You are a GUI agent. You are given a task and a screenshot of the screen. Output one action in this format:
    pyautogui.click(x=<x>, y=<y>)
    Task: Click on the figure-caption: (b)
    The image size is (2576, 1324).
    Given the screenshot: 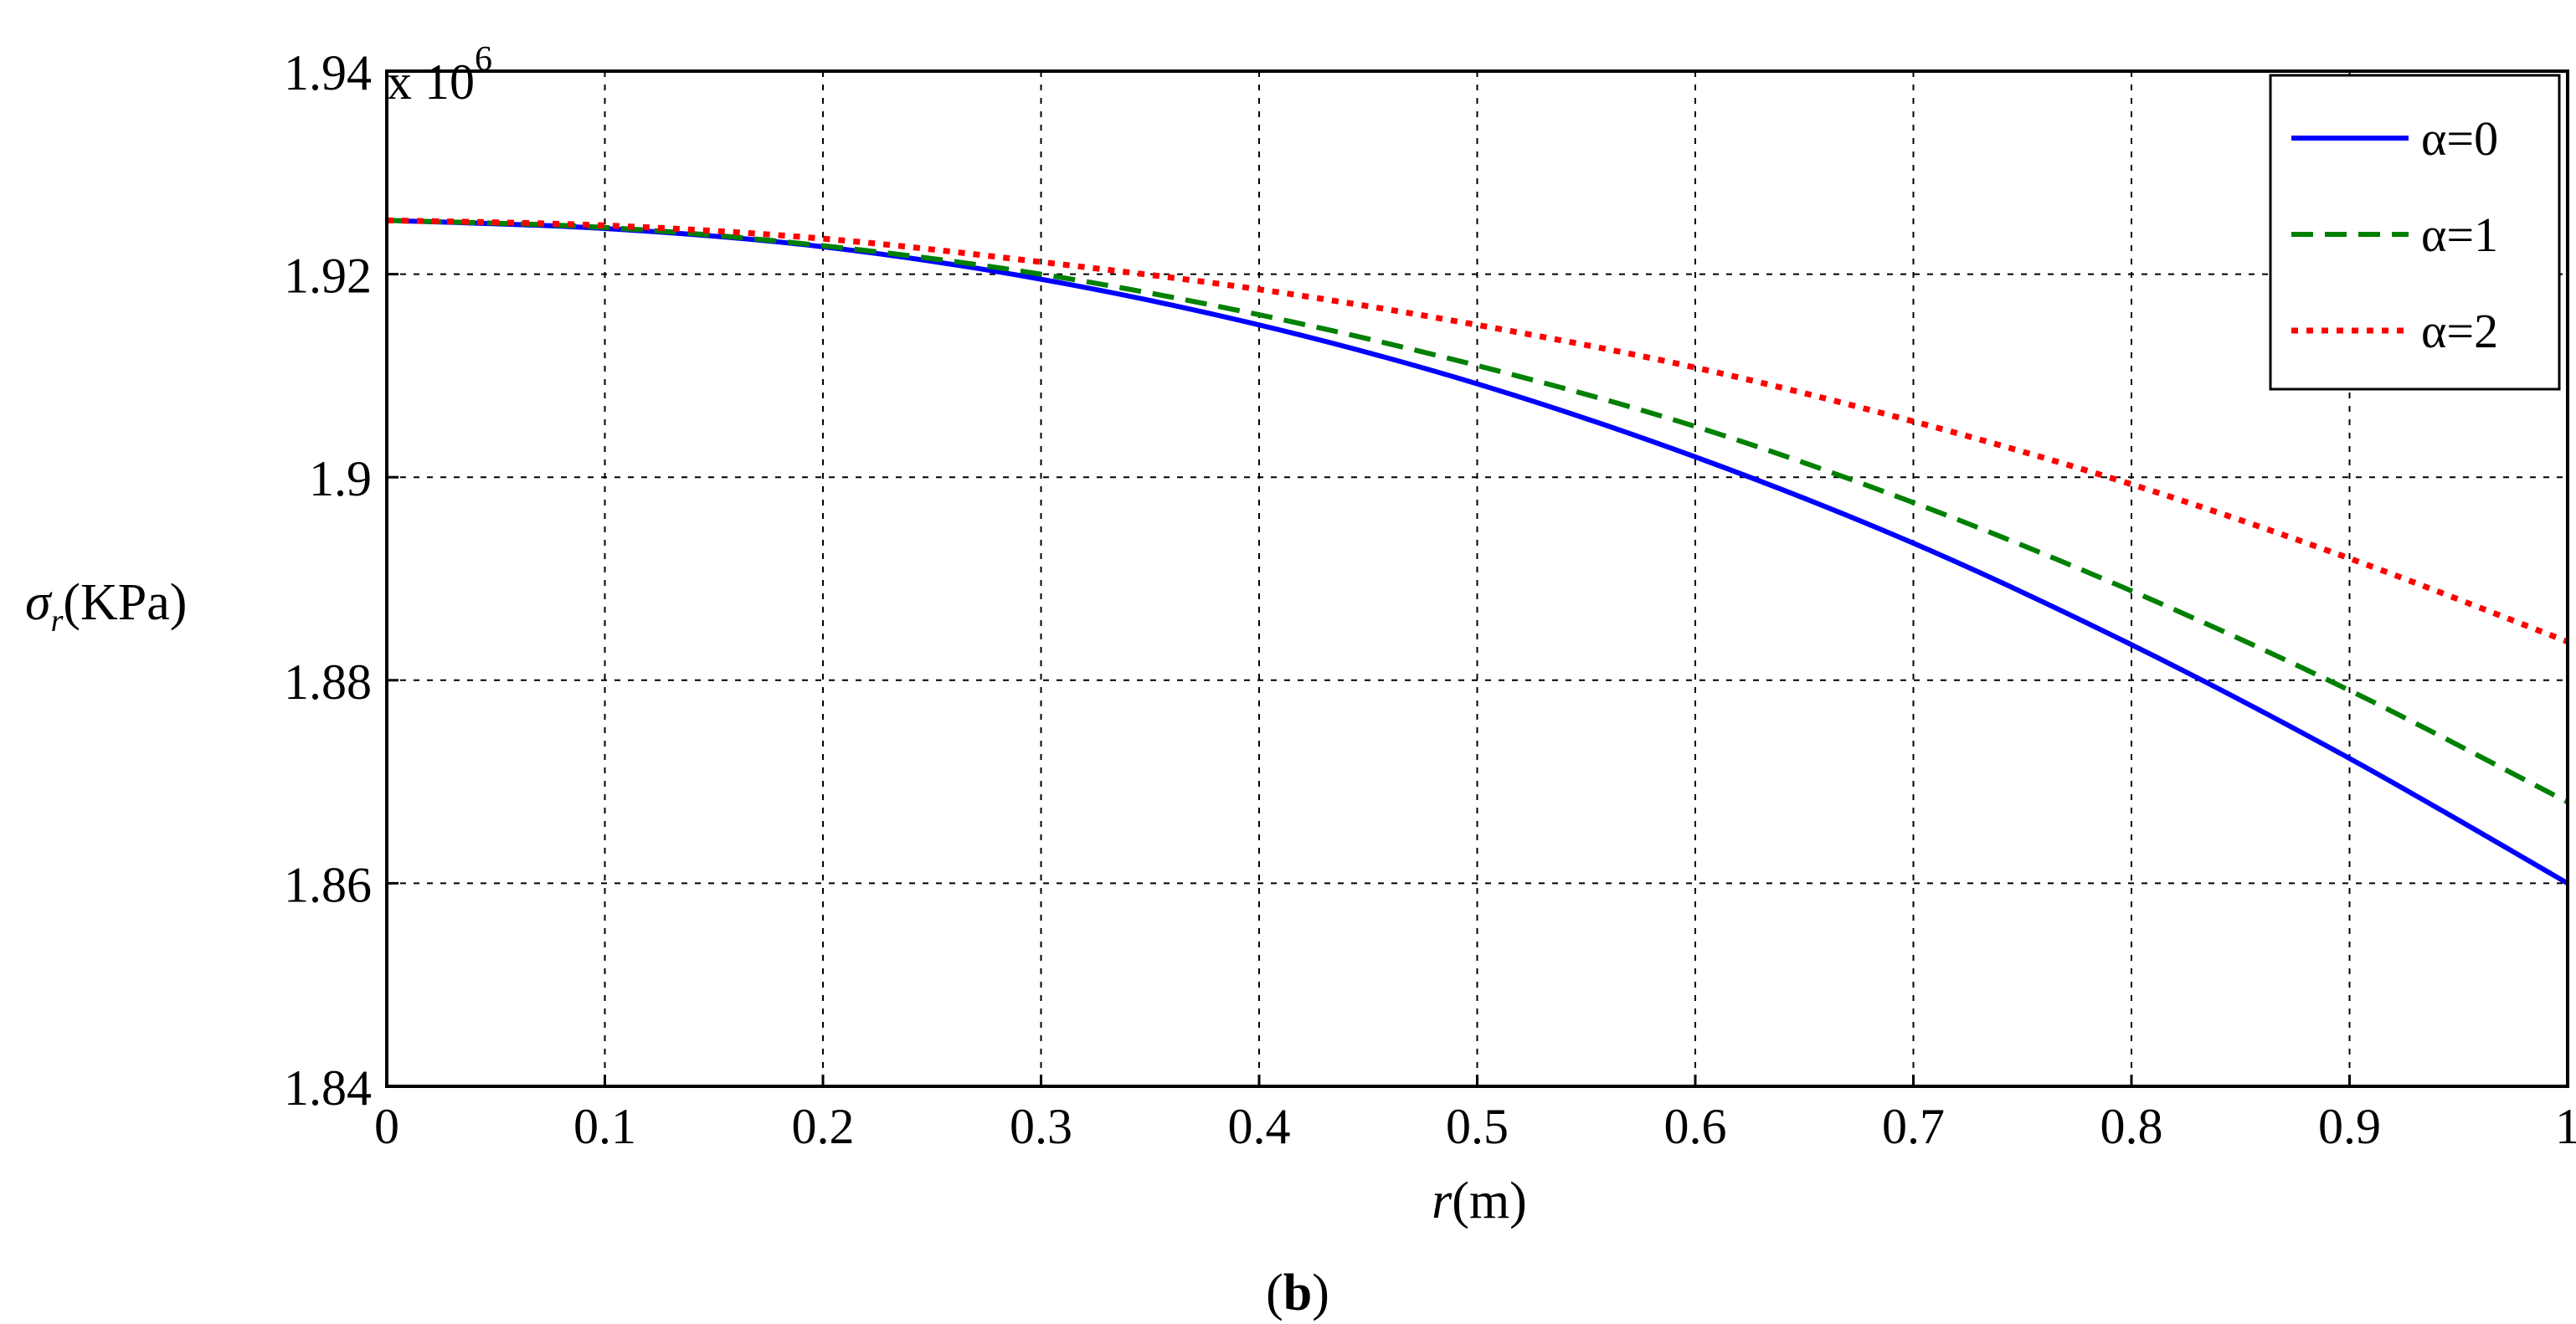 What is the action you would take?
    pyautogui.click(x=1298, y=1293)
    